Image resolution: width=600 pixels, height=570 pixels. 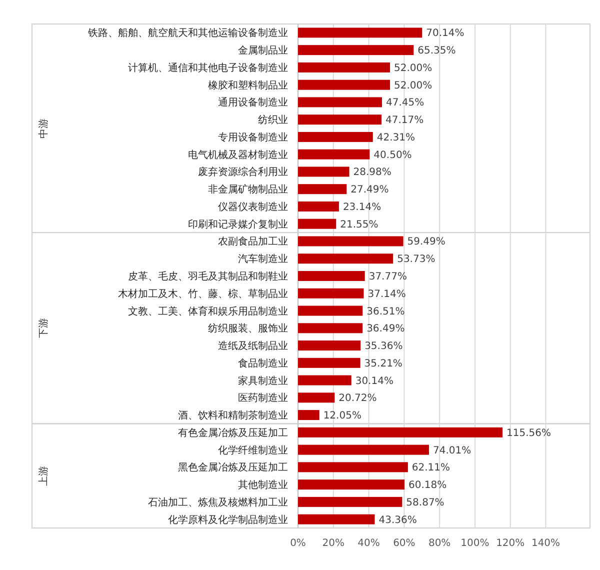 I want to click on y-tick-label: 废弃资源综合利用业, so click(x=243, y=172).